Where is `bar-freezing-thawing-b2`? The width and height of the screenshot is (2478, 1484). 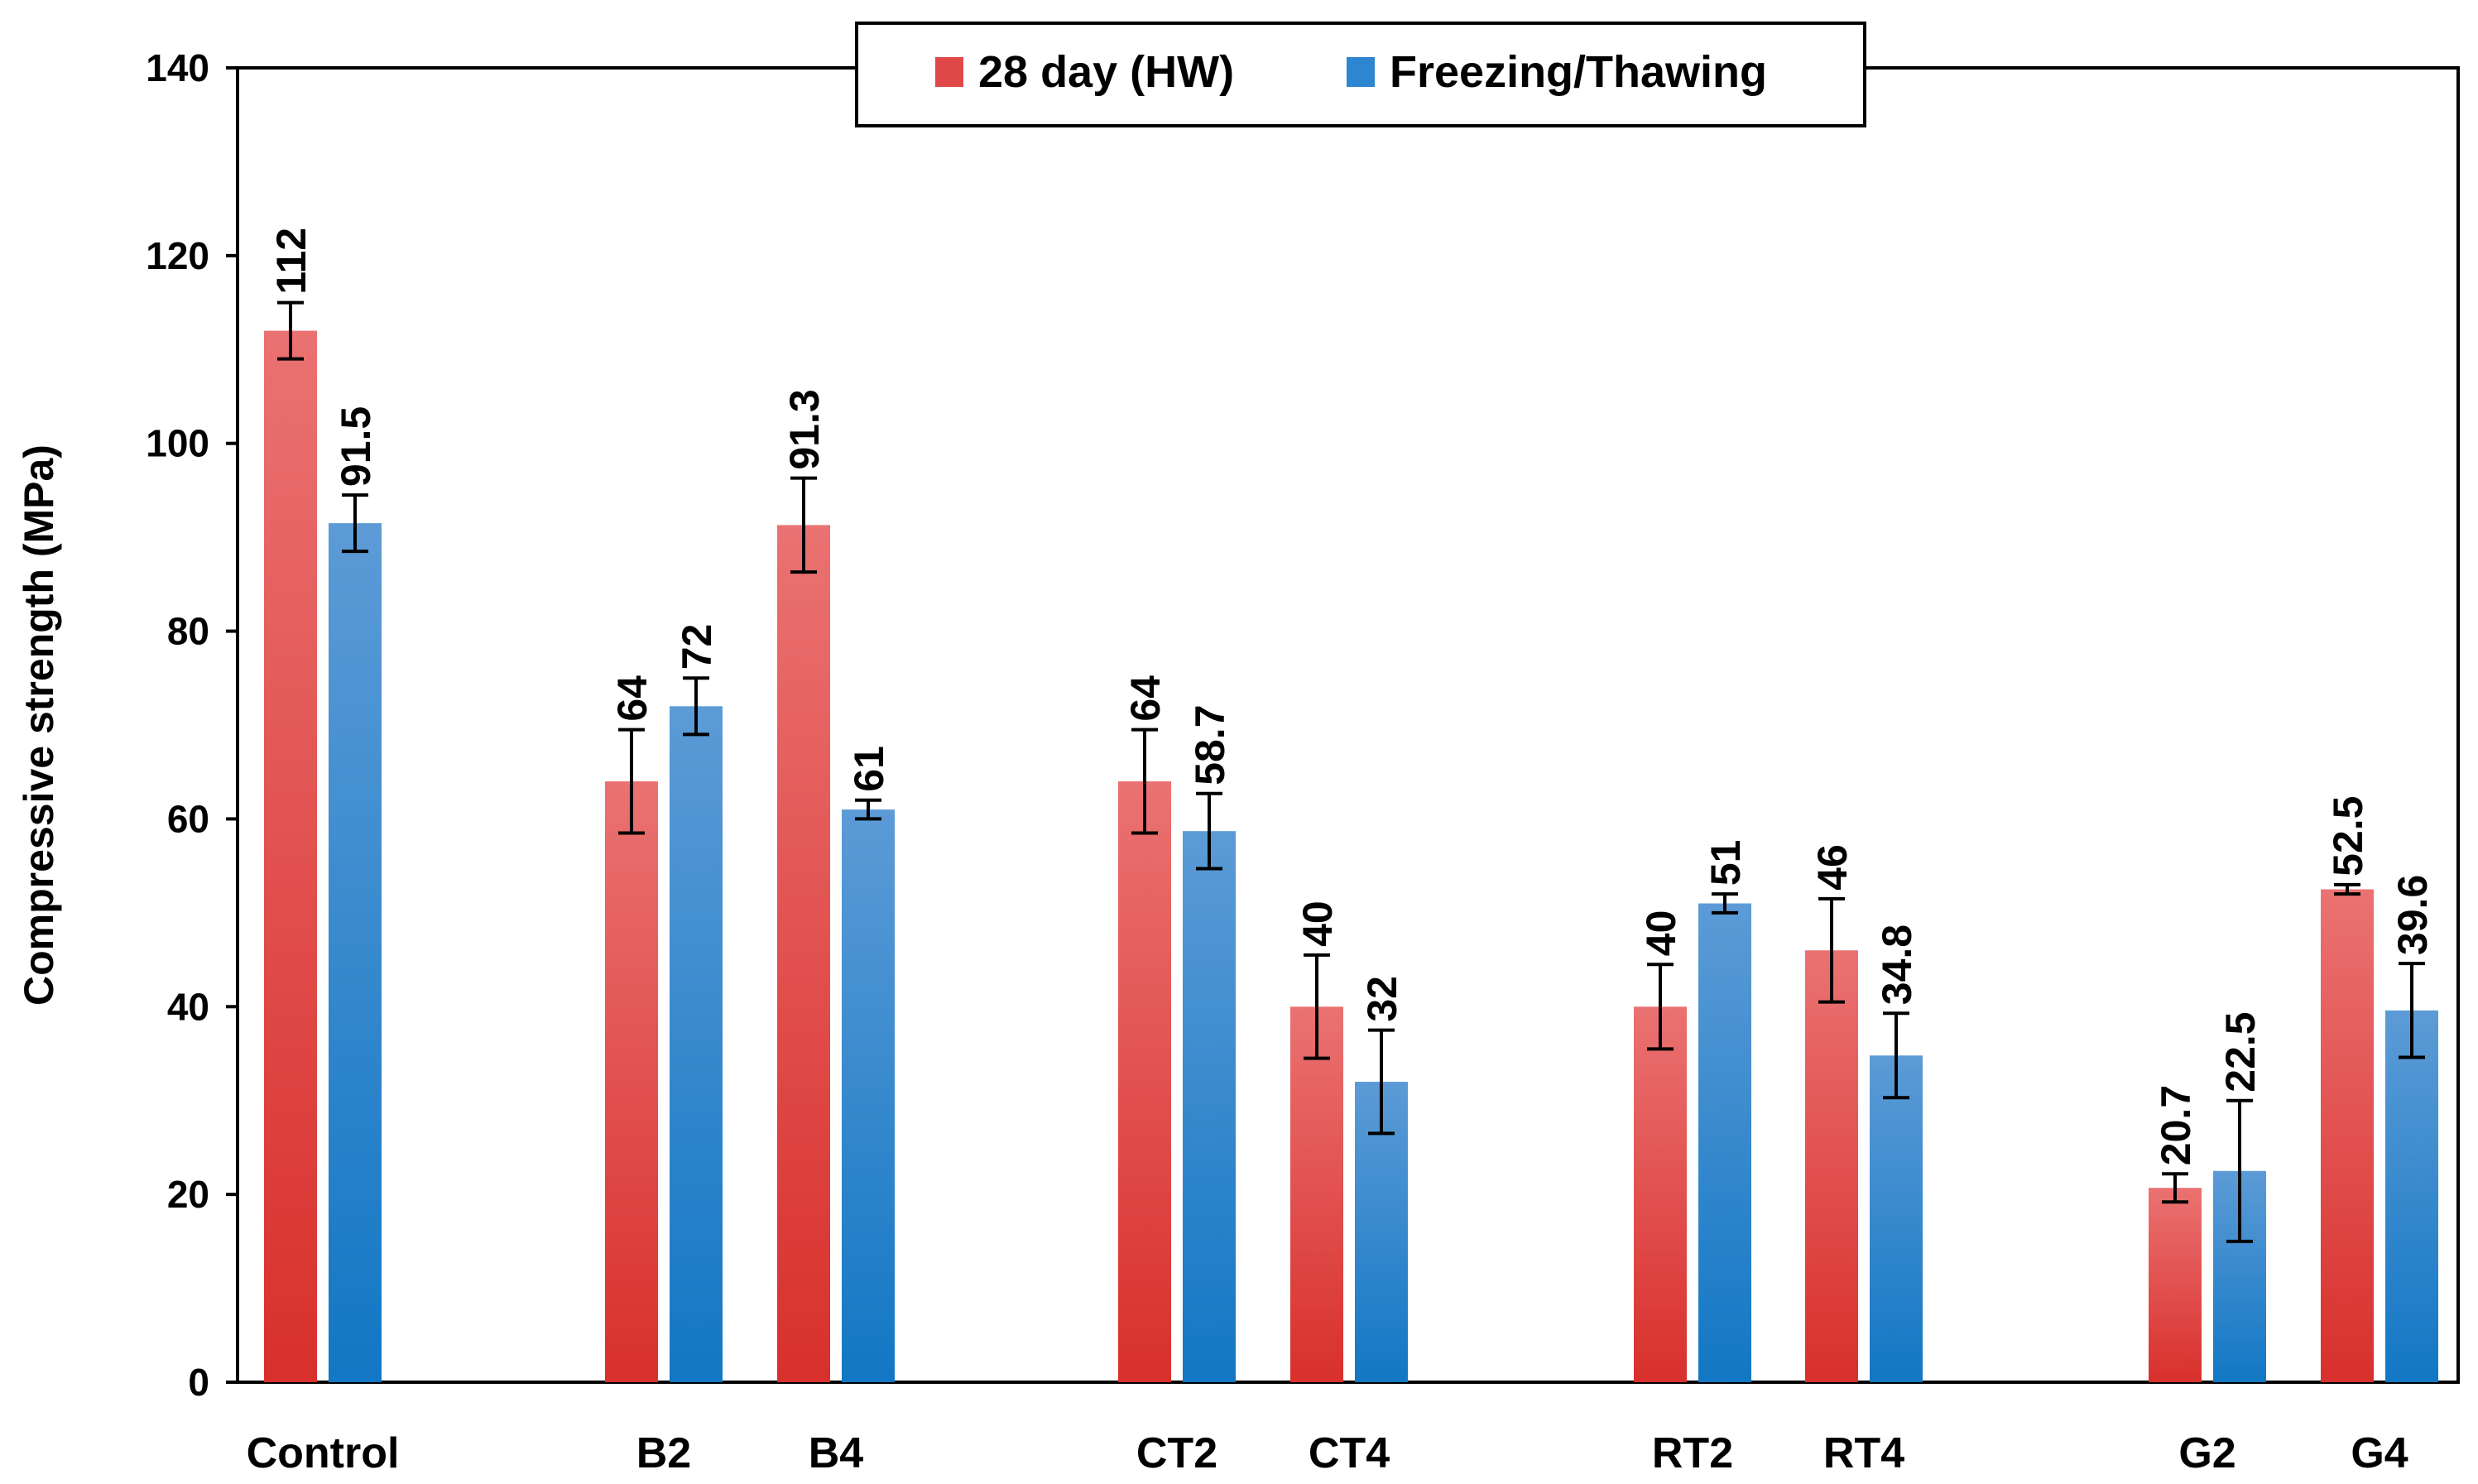 bar-freezing-thawing-b2 is located at coordinates (696, 1044).